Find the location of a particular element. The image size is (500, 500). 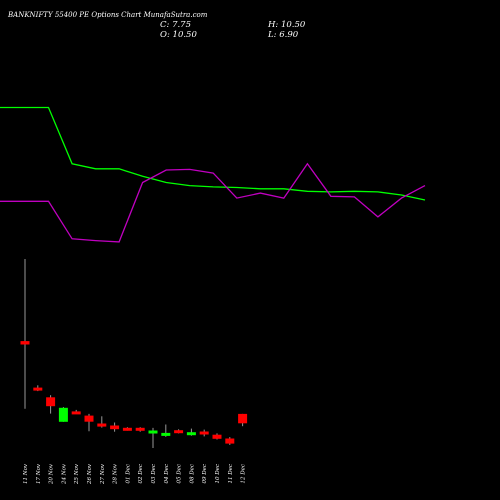

candle-24-nov is located at coordinates (63, 414).